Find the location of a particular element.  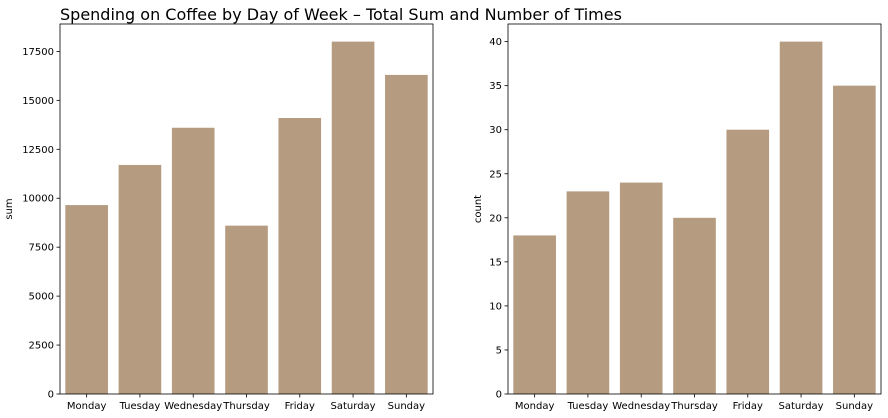

sum-ytick-label: 5000 is located at coordinates (41, 297).